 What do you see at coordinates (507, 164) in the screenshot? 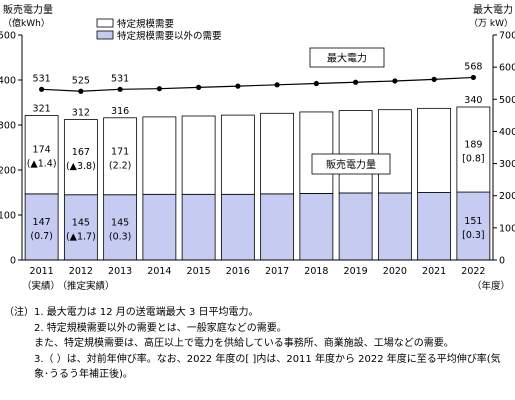
I see `right-axis-tick-label: 300` at bounding box center [507, 164].